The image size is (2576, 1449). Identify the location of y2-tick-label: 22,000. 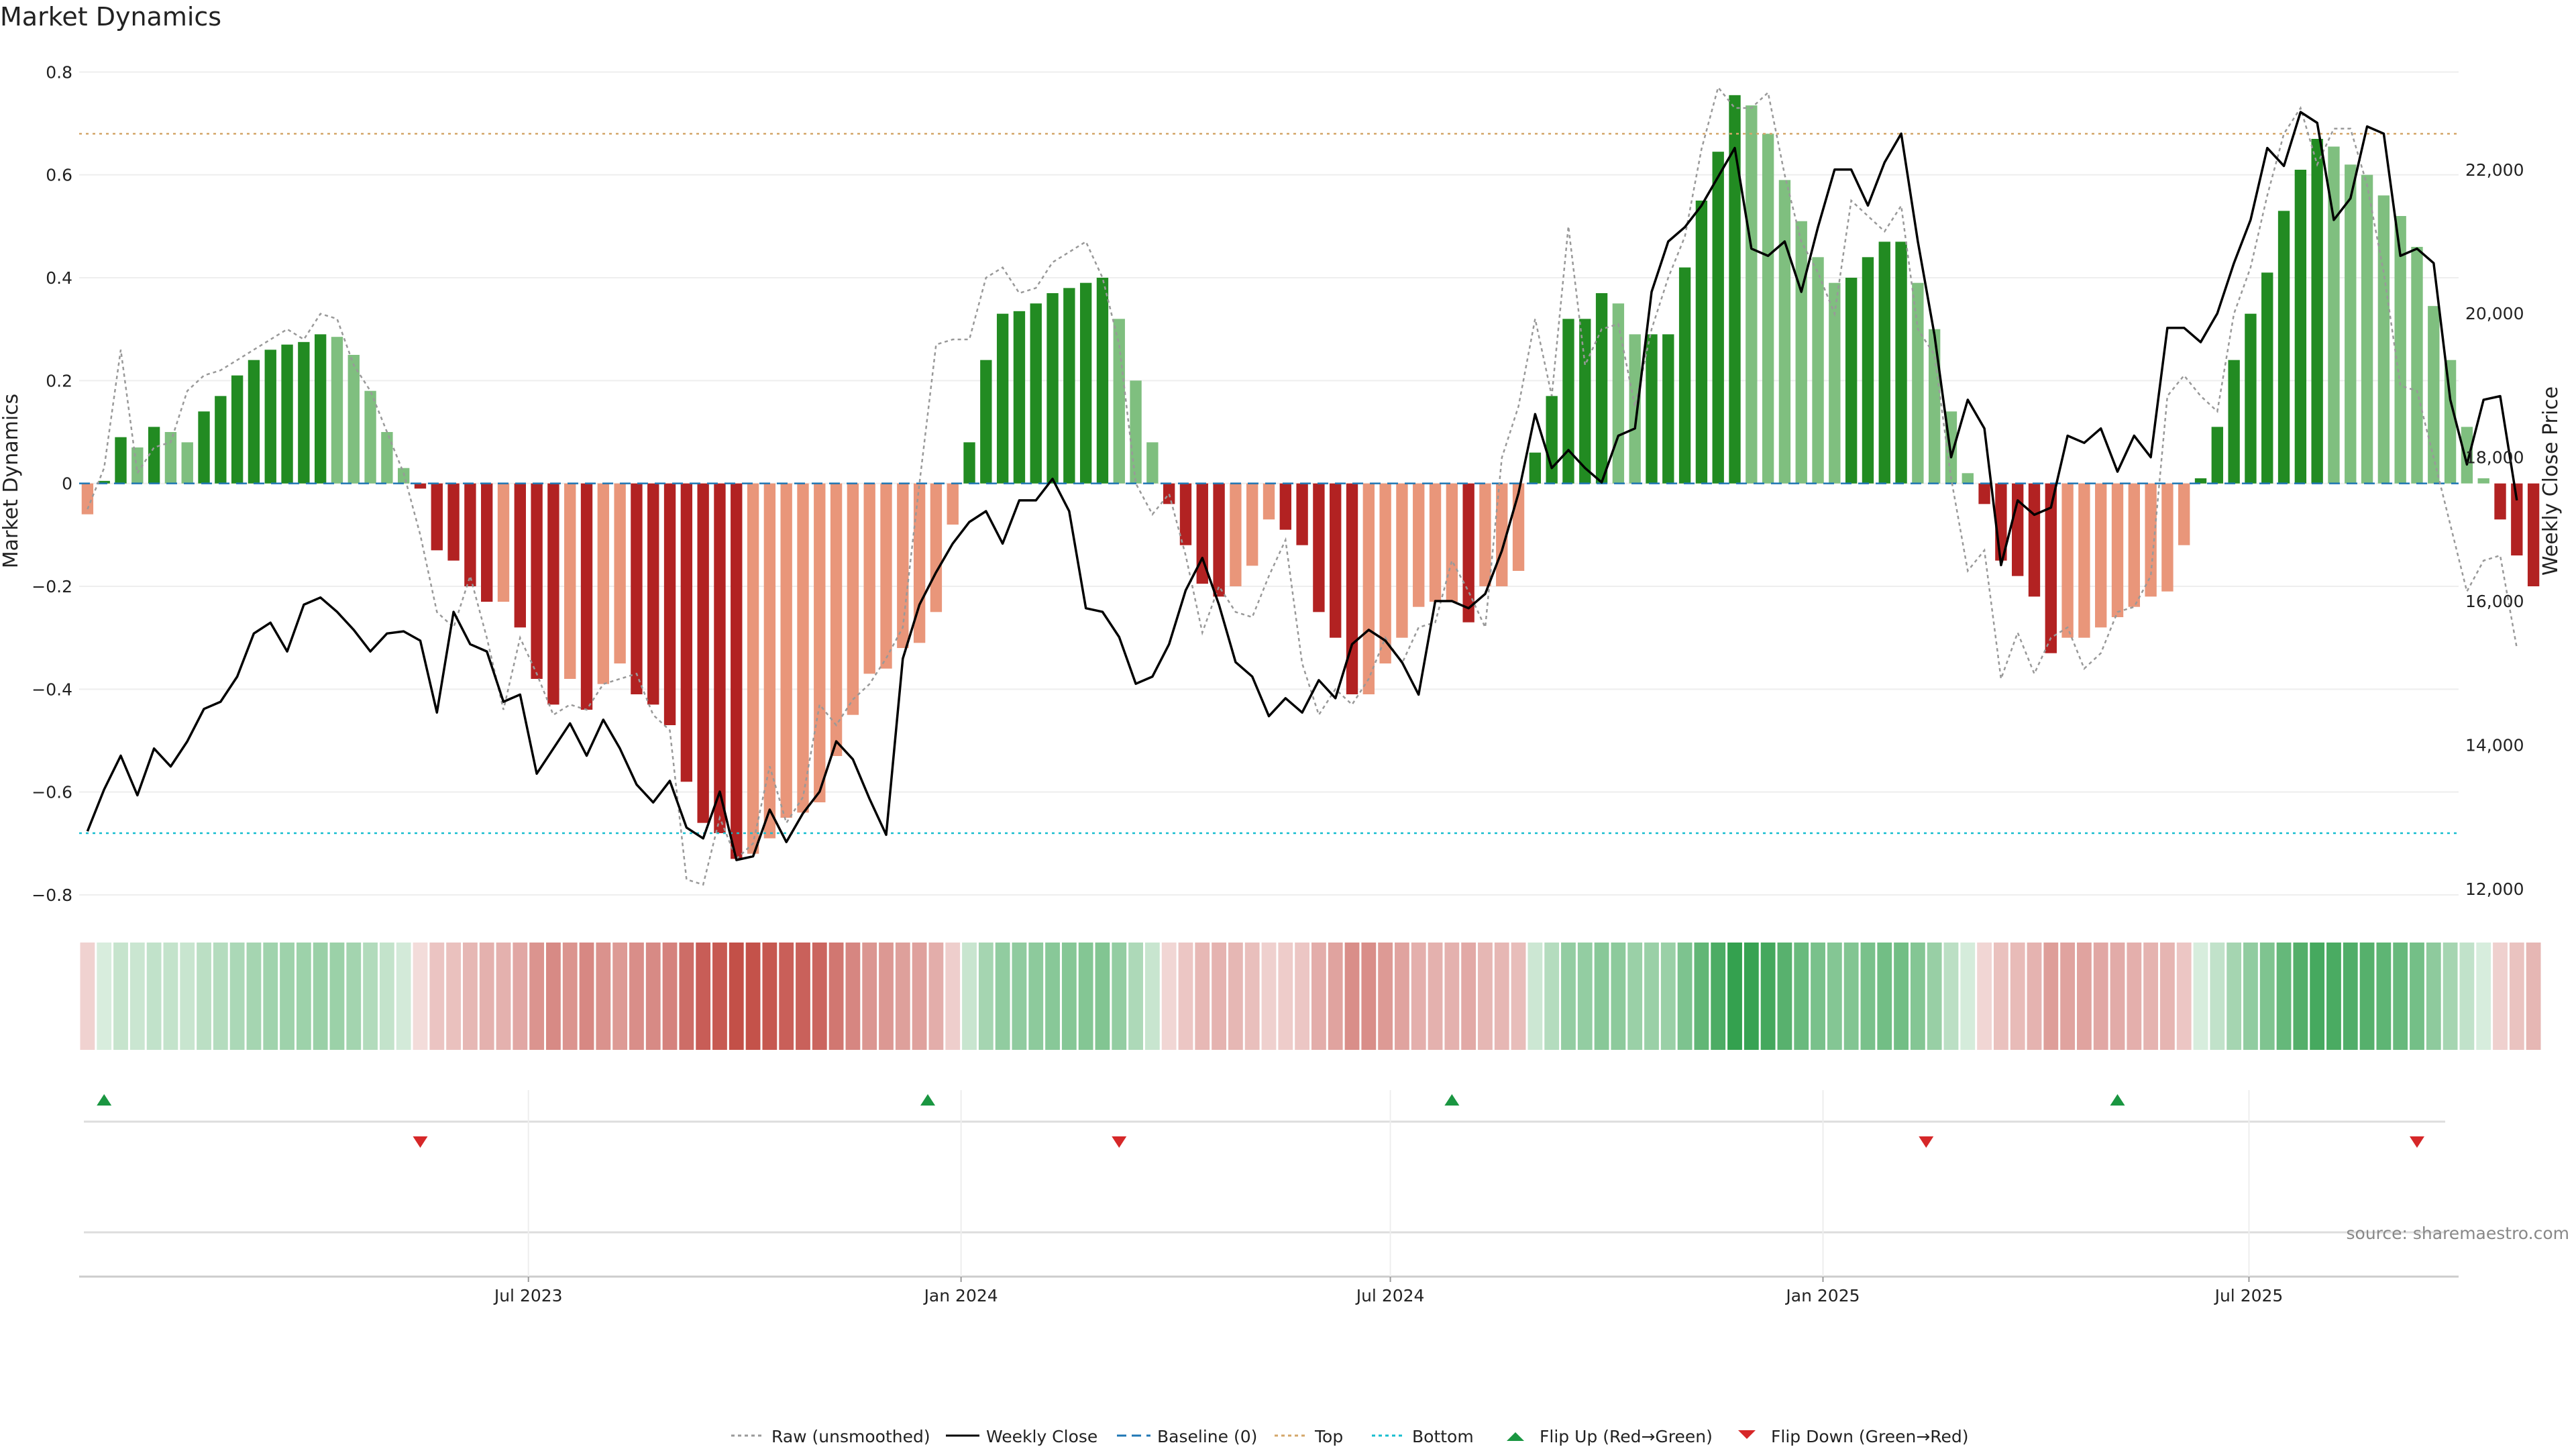
(2494, 170).